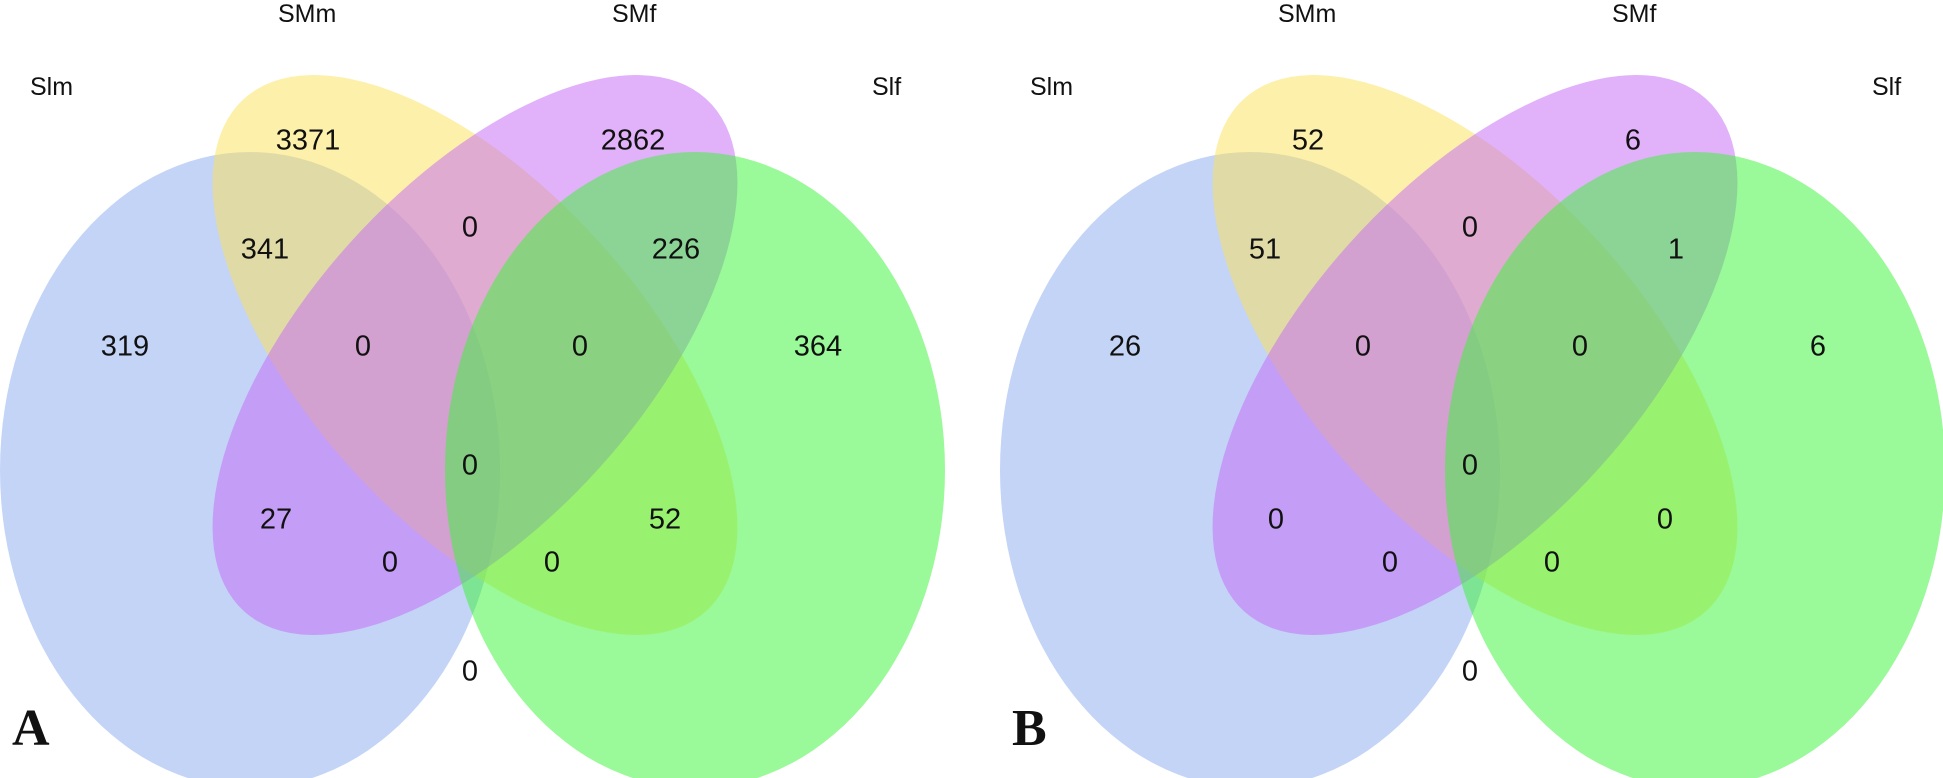  What do you see at coordinates (276, 520) in the screenshot?
I see `region-count-slm-smf: 27` at bounding box center [276, 520].